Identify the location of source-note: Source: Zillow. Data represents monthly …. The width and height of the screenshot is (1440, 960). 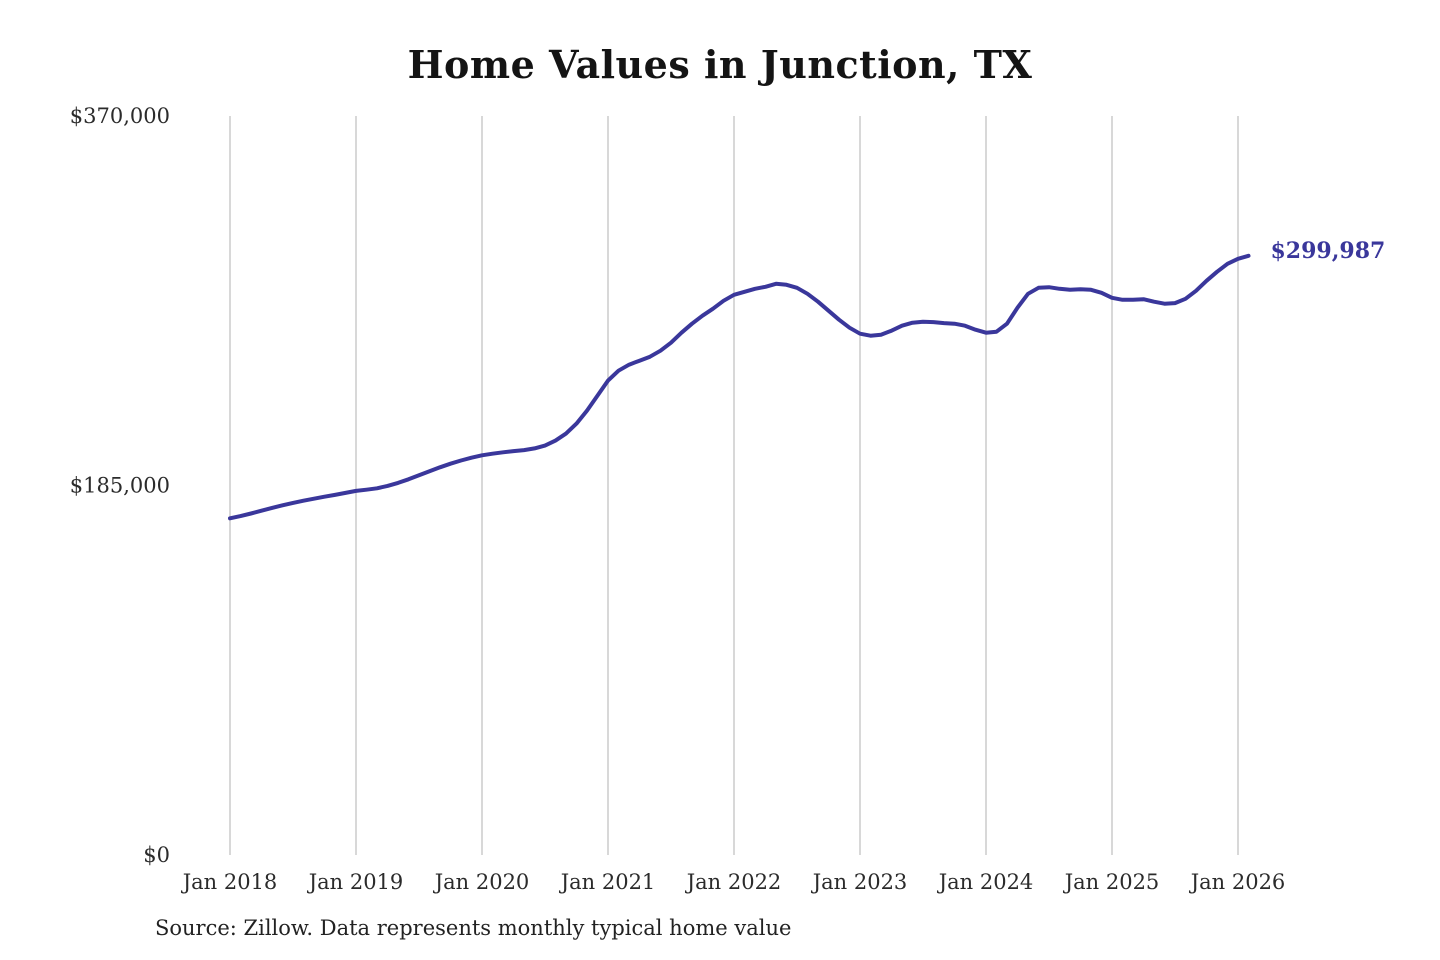
(473, 928).